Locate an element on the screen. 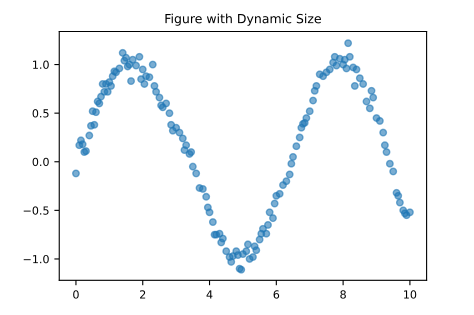 This screenshot has height=315, width=474. y-tick-label: −0.5 is located at coordinates (36, 210).